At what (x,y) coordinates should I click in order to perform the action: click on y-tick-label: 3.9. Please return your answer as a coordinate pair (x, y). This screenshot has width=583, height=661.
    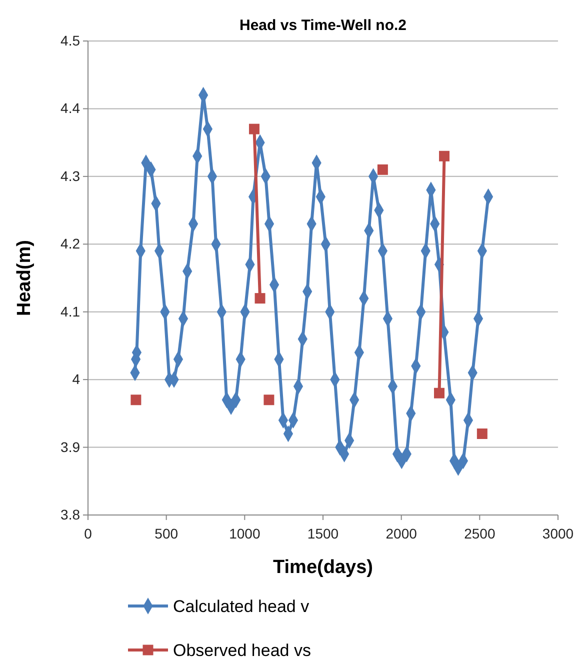
    Looking at the image, I should click on (70, 446).